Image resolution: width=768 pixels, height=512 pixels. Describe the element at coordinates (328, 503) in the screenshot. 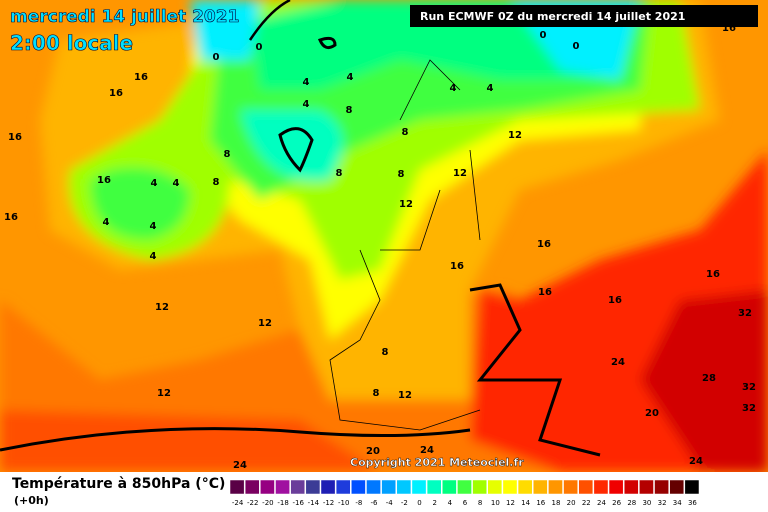

I see `scale-label: -12` at that location.